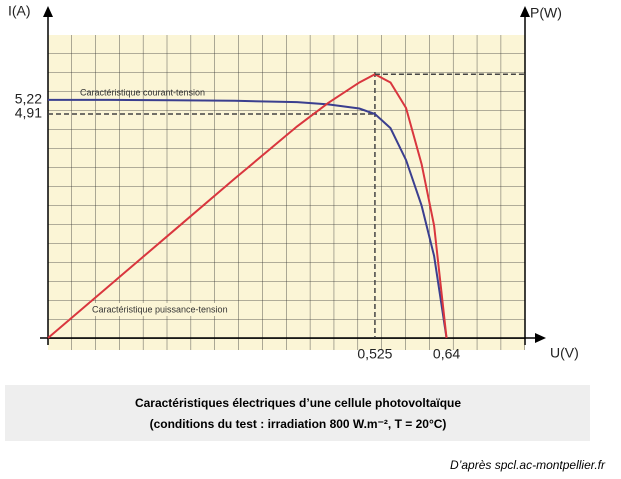 The image size is (621, 479). Describe the element at coordinates (28, 99) in the screenshot. I see `y-tick-label: 5,22` at that location.